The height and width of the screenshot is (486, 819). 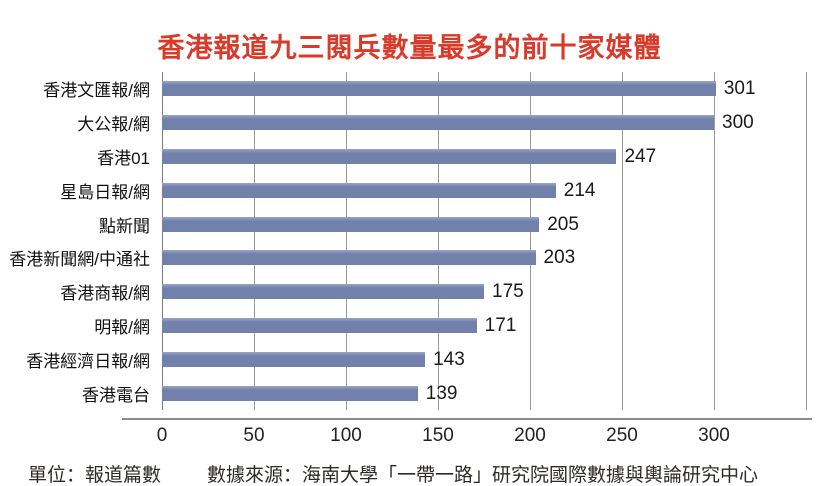 I want to click on bar-row: 175, so click(x=484, y=292).